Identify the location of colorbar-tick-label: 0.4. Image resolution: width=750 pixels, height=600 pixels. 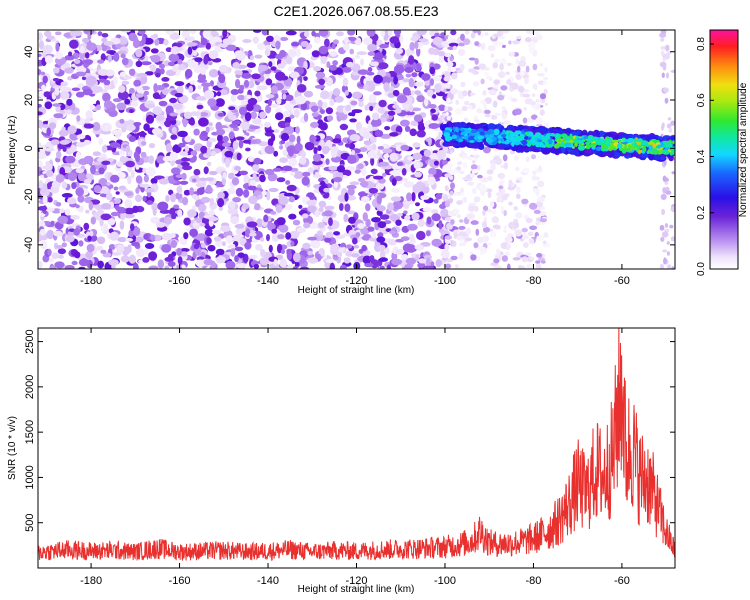
(701, 156).